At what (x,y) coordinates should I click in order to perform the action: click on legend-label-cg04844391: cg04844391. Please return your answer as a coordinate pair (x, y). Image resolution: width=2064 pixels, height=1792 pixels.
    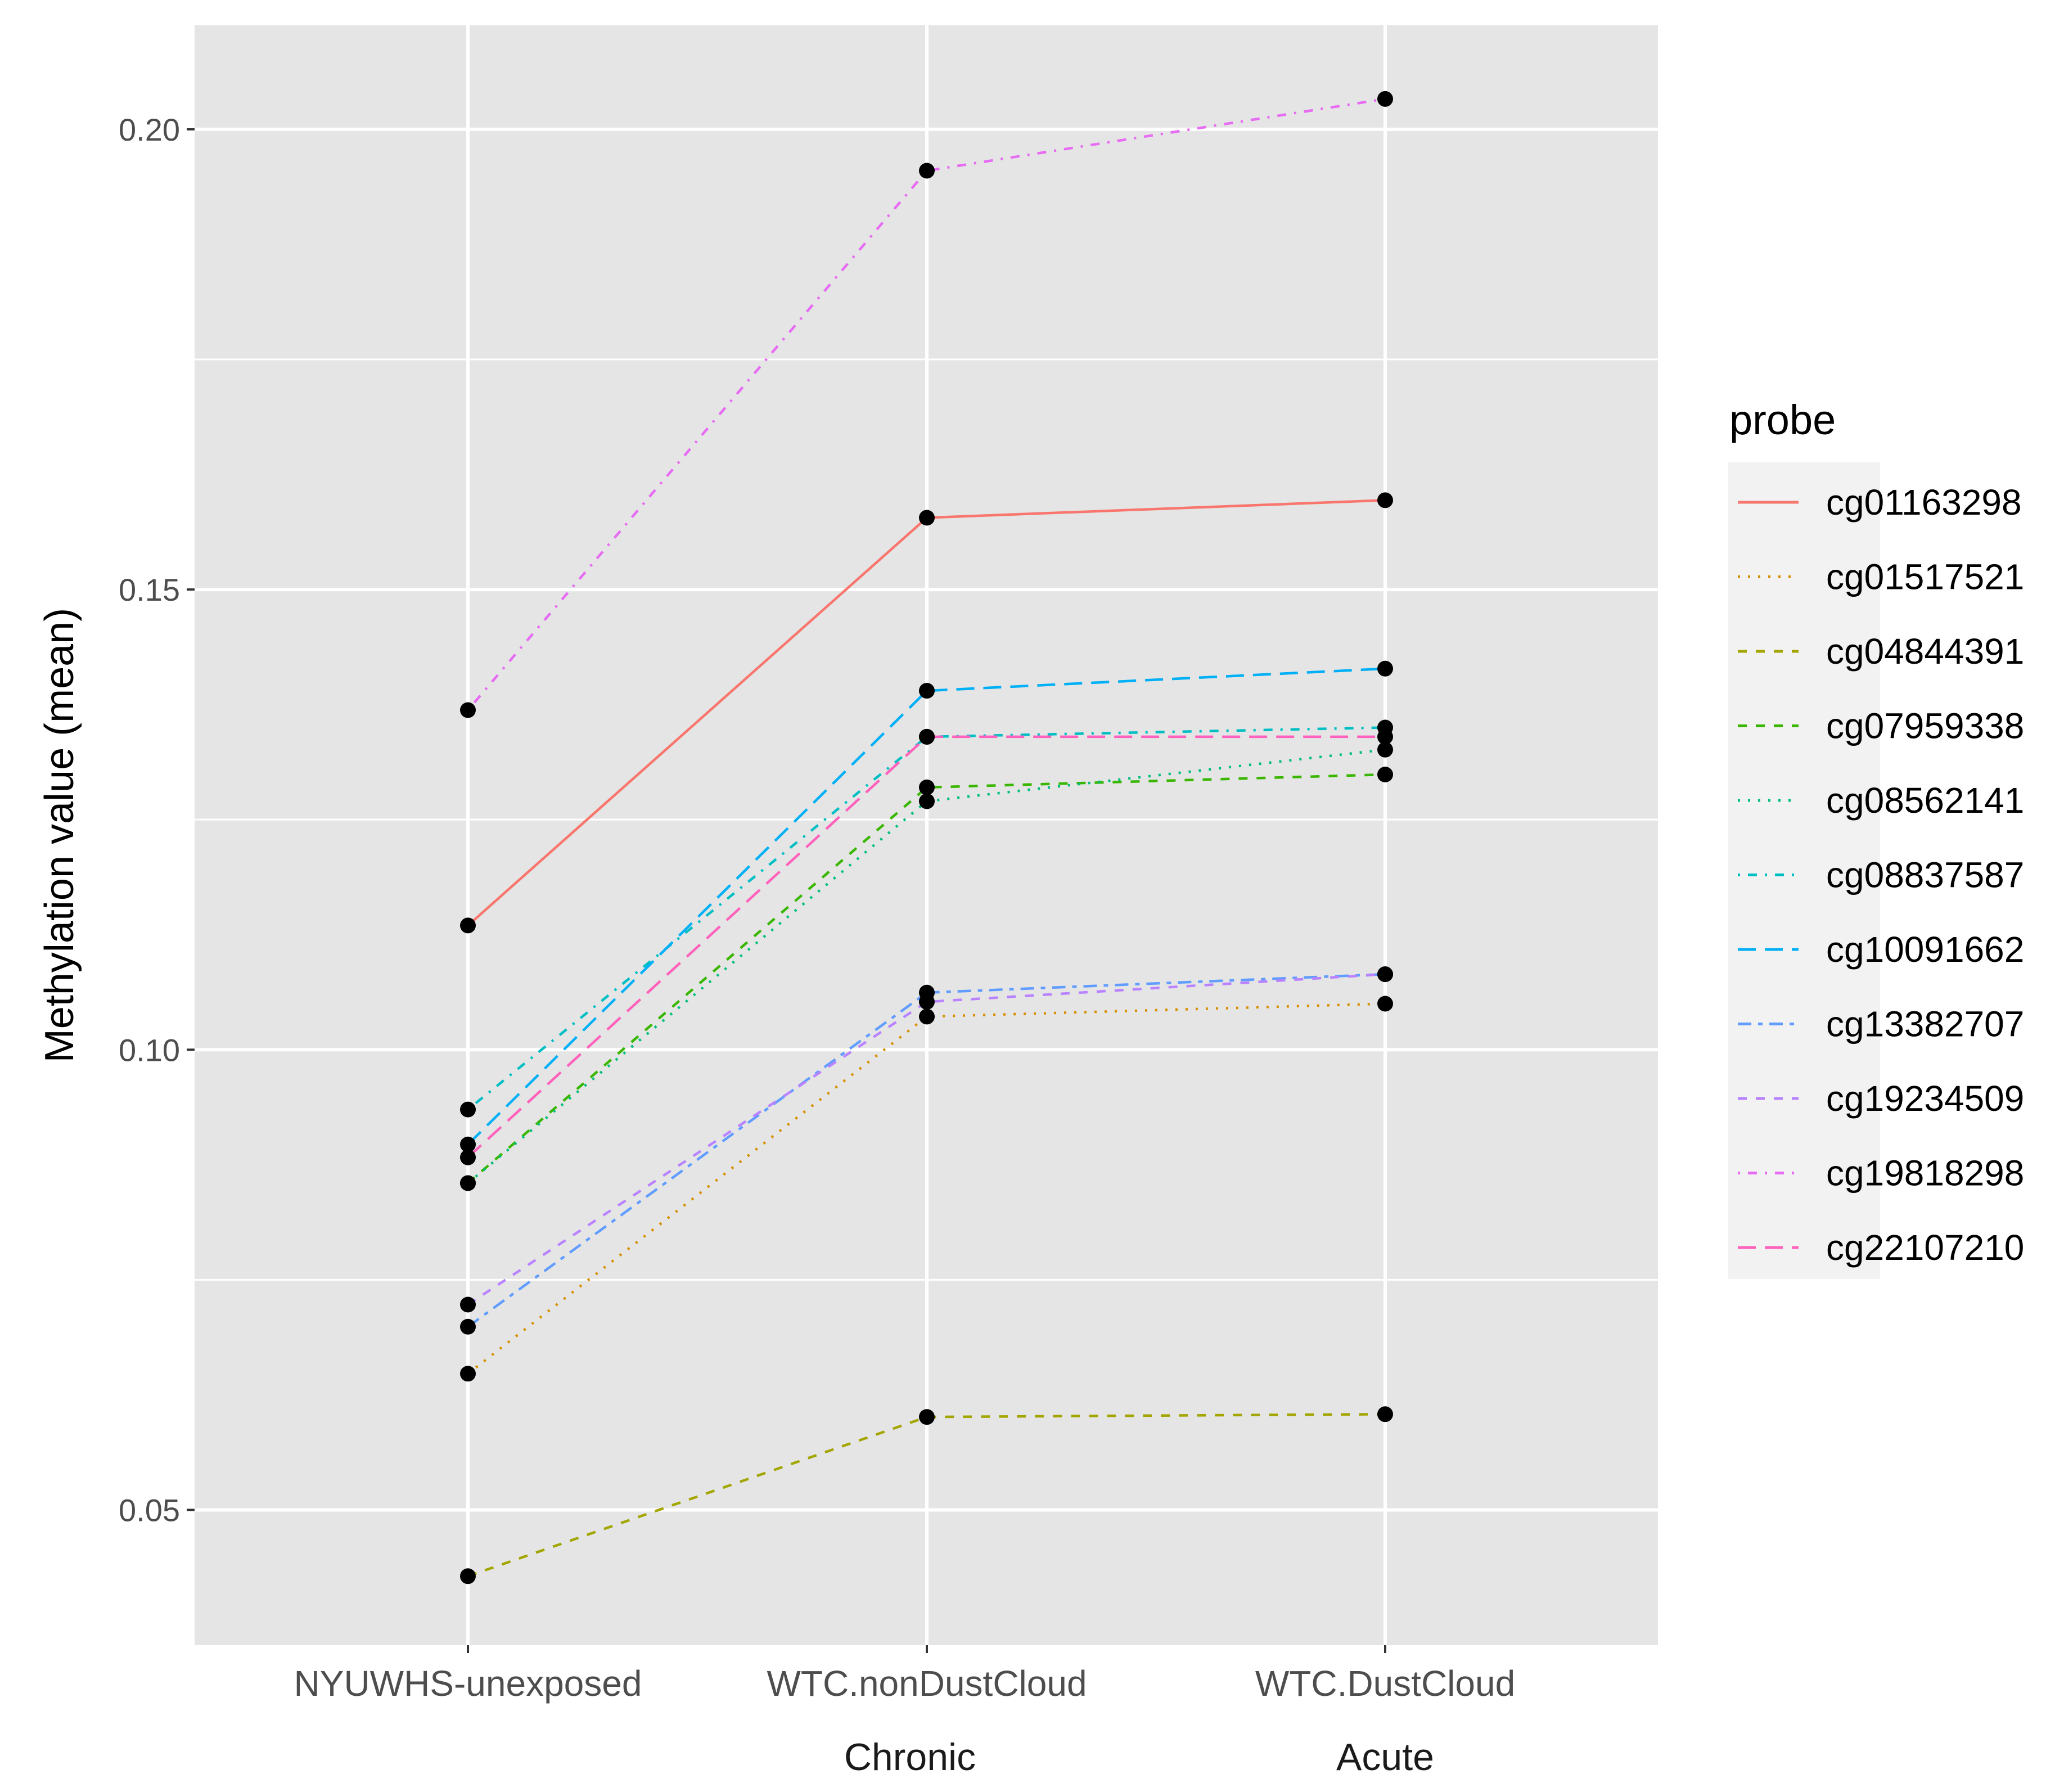
    Looking at the image, I should click on (1925, 651).